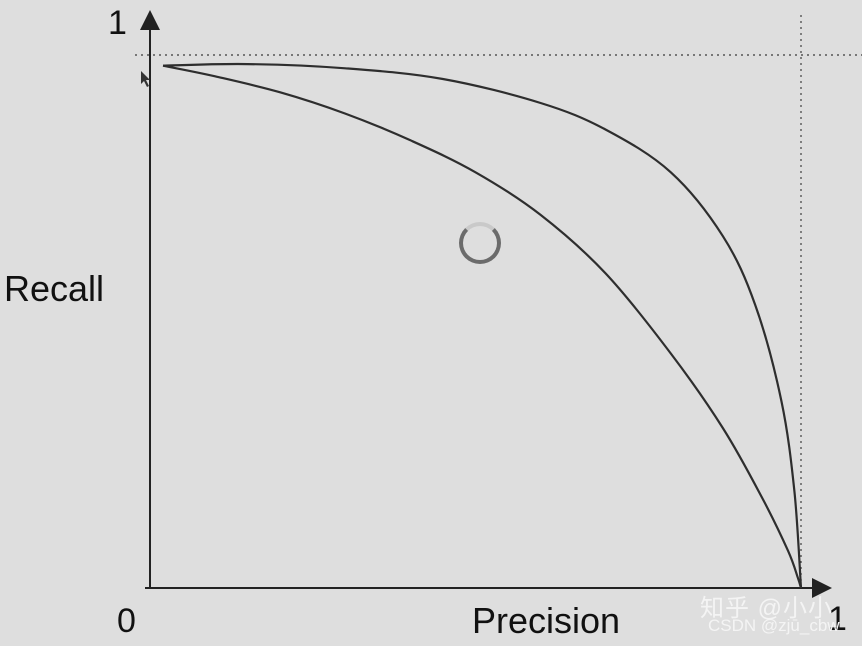 The height and width of the screenshot is (646, 862). I want to click on mouse-pointer-icon, so click(145, 79).